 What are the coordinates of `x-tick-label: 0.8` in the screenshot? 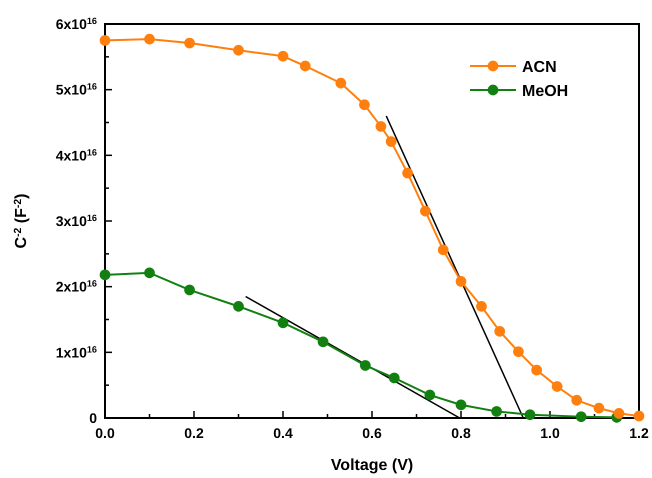 It's located at (461, 433).